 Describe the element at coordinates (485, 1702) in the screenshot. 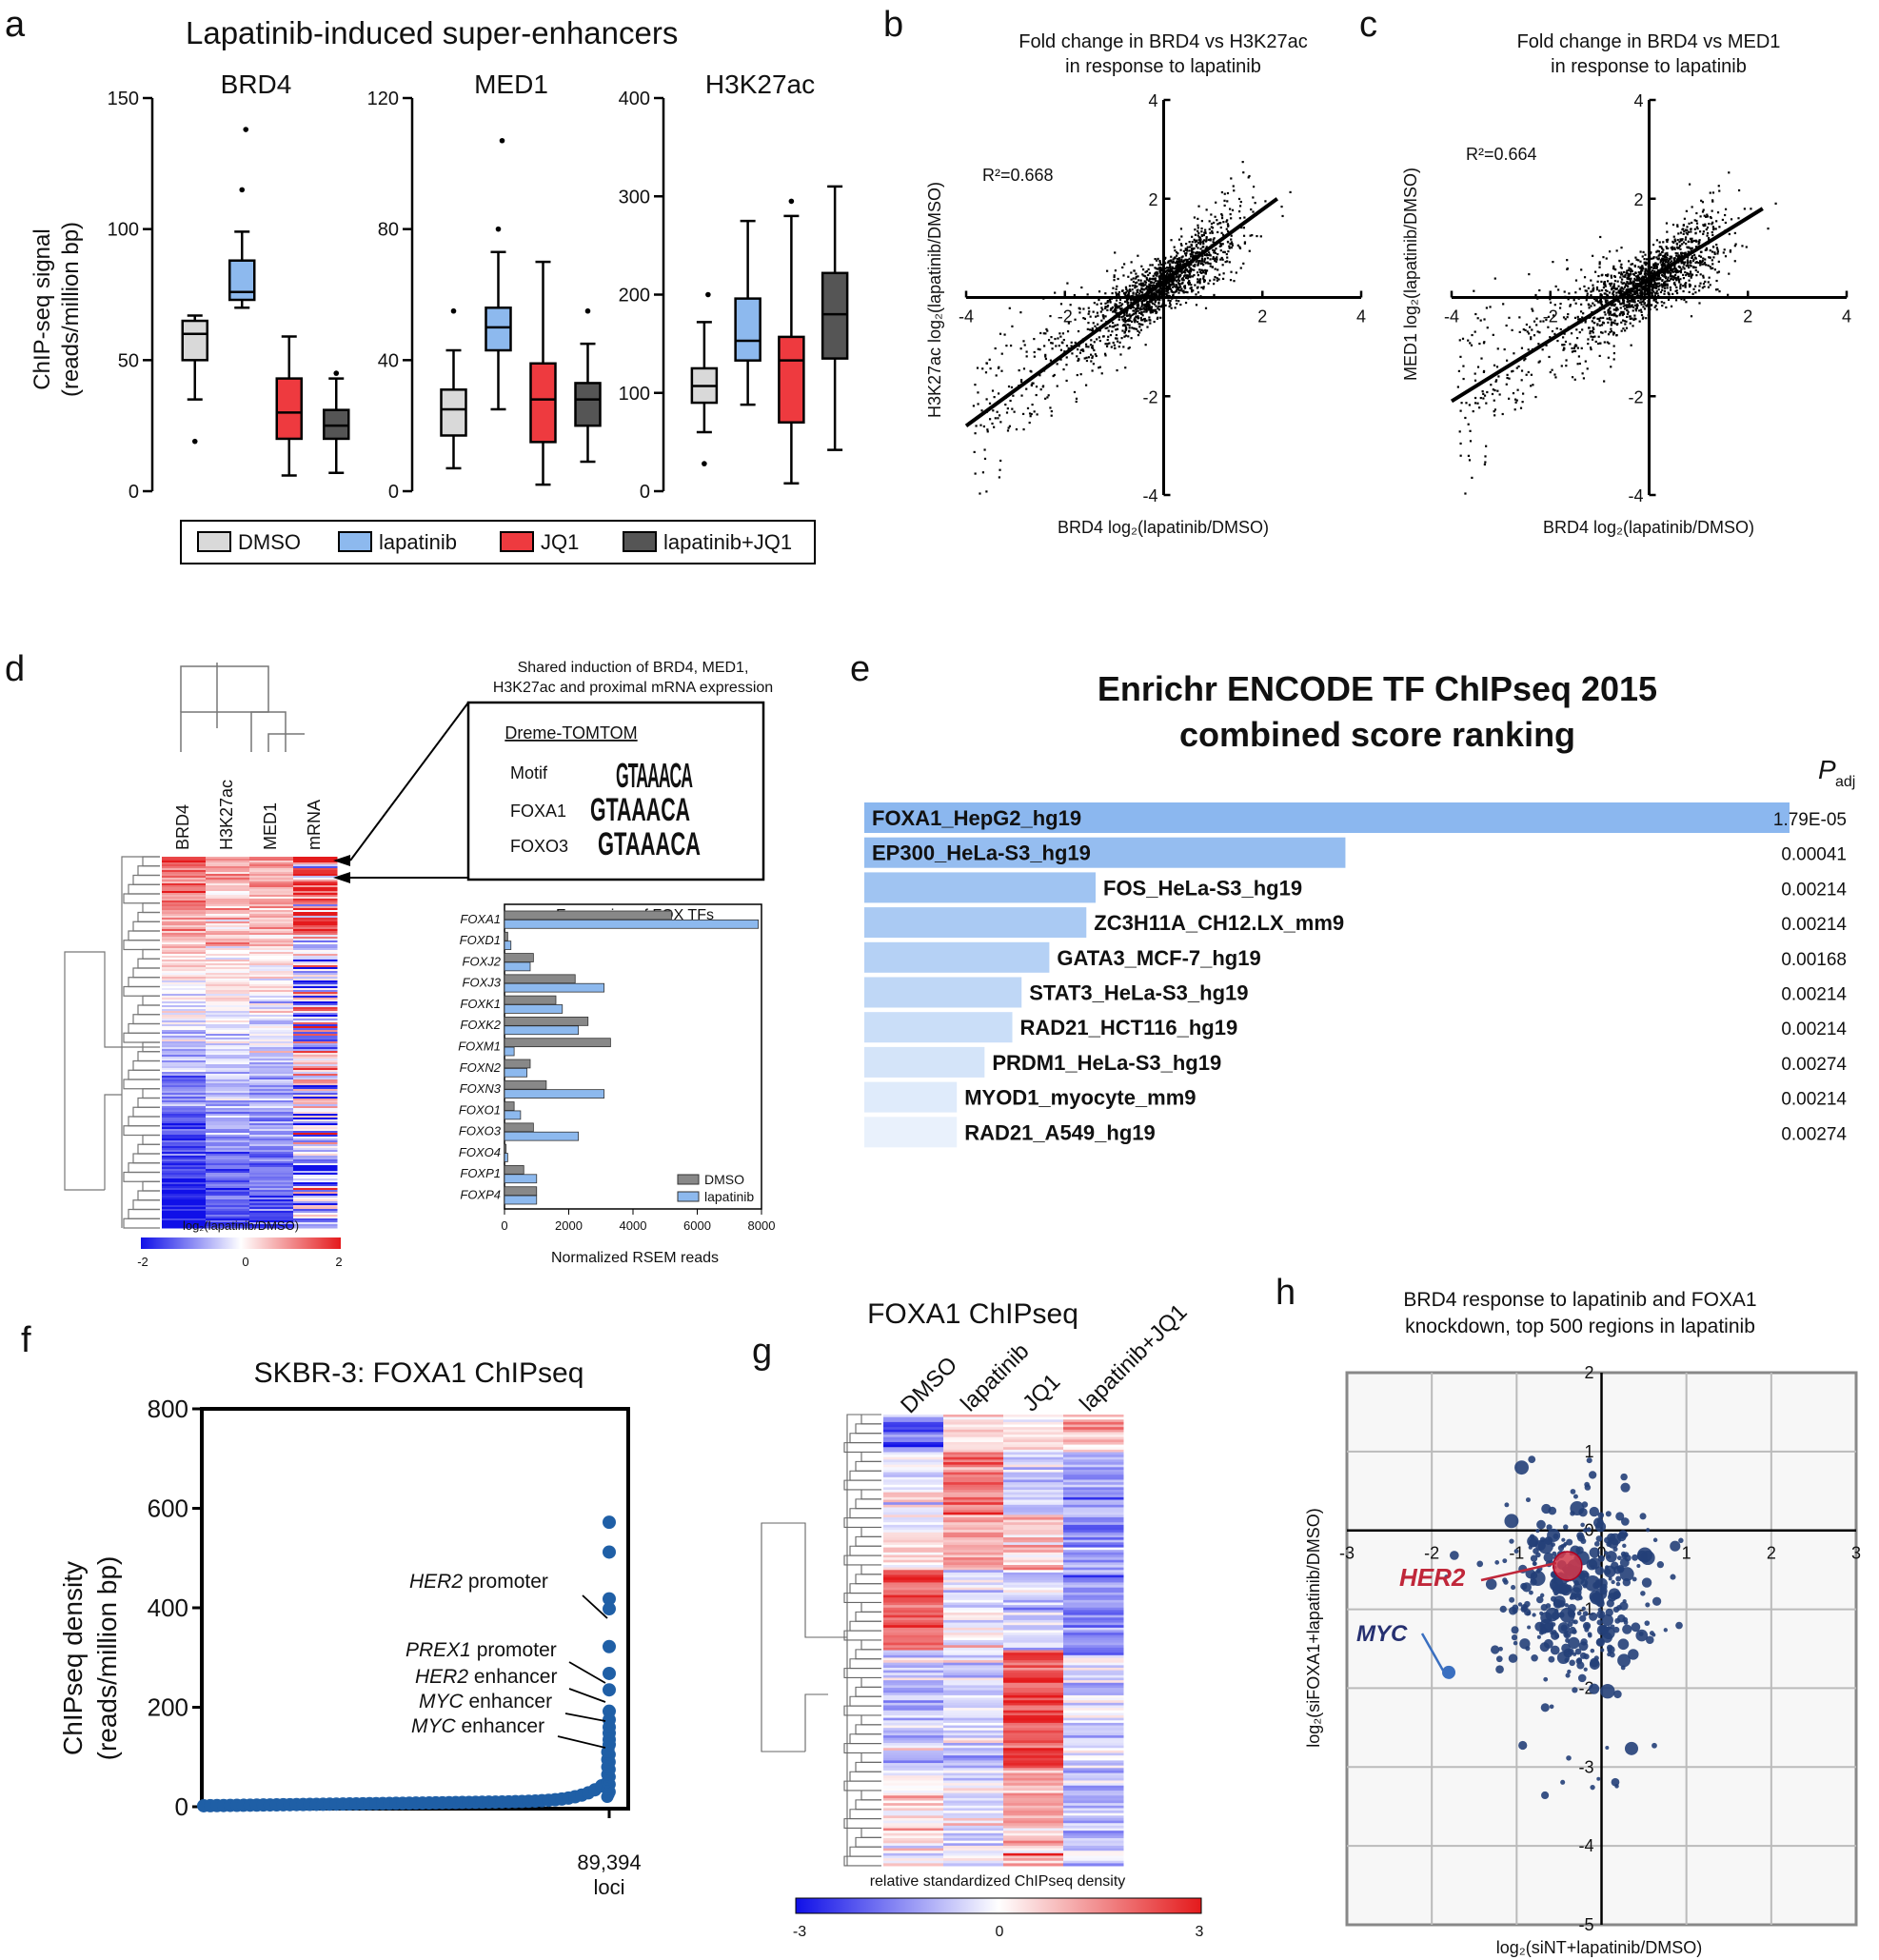

I see `panel-f-annotation-4: MYC enhancer` at that location.